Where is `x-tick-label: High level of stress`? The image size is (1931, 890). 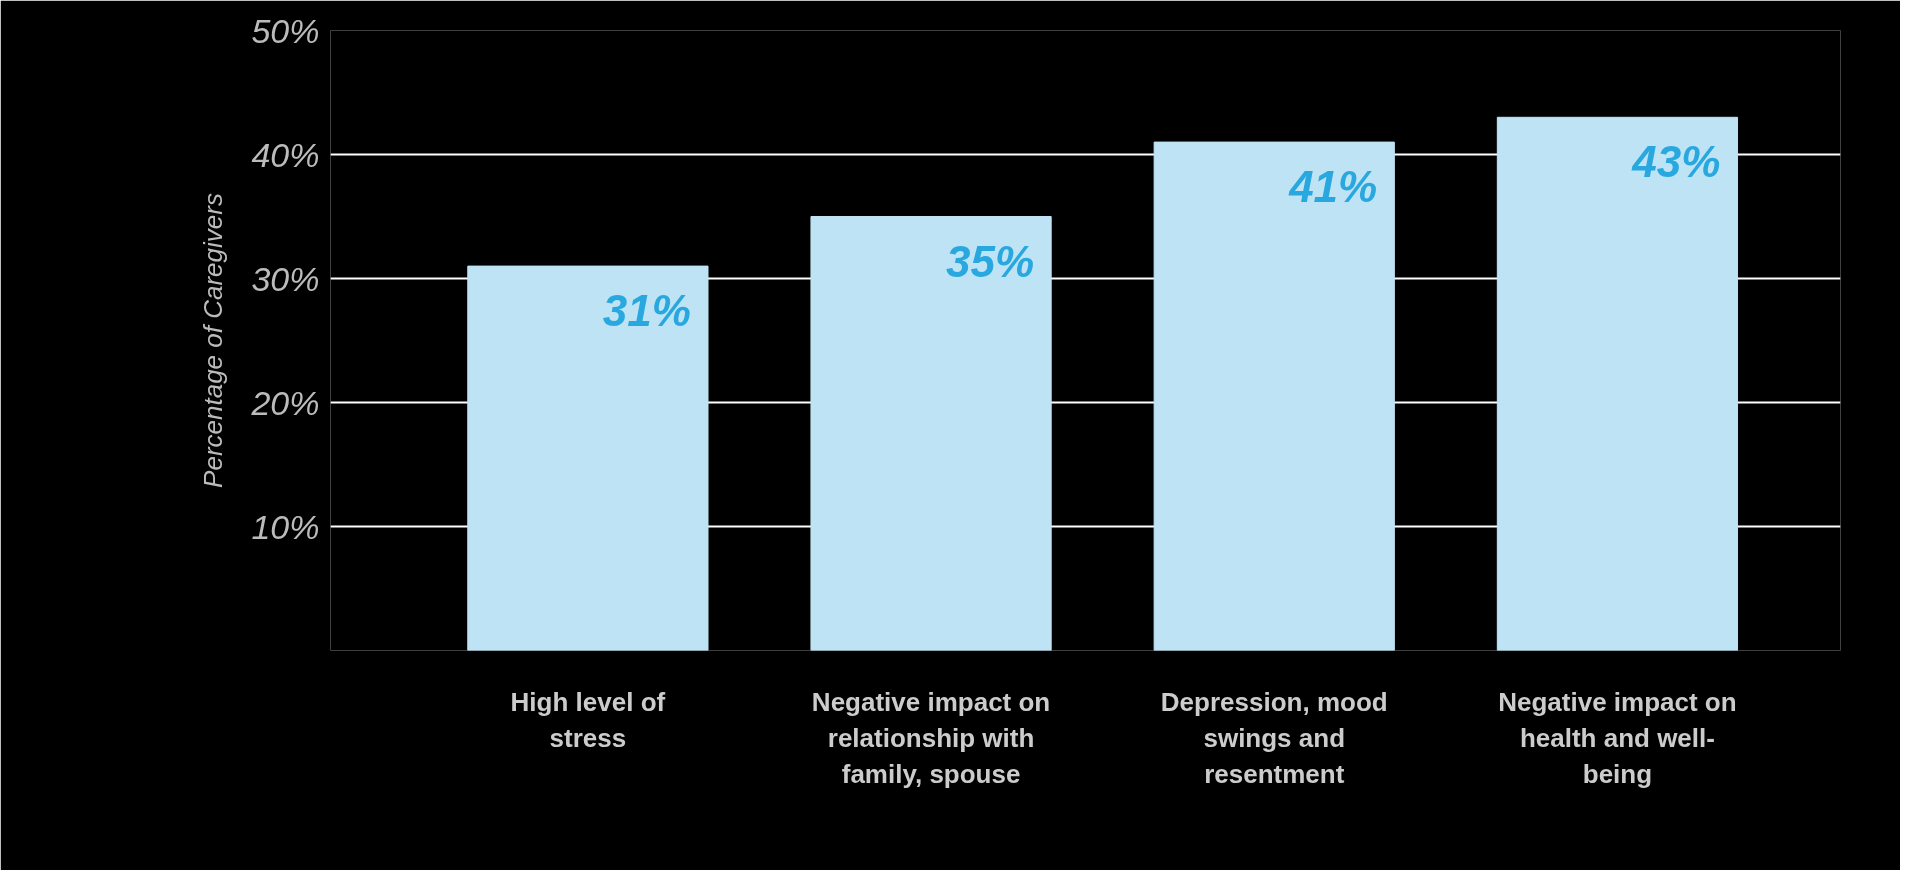
x-tick-label: High level of stress is located at coordinates (588, 719).